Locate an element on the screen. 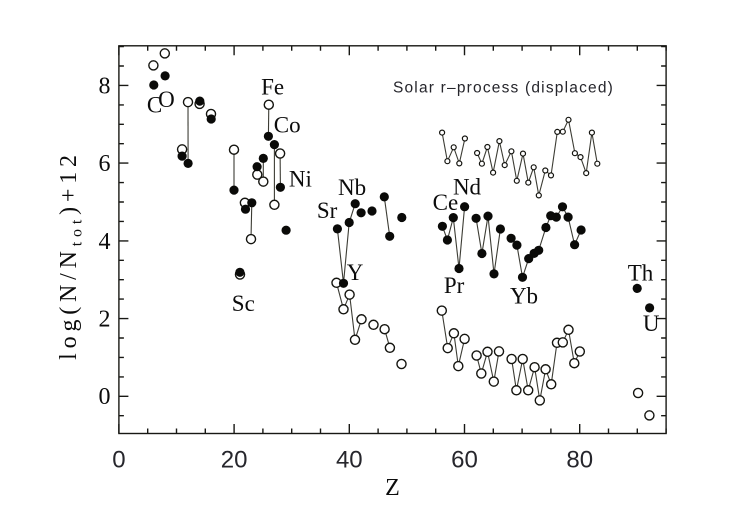 The image size is (754, 506). svg-text: Nd is located at coordinates (467, 187).